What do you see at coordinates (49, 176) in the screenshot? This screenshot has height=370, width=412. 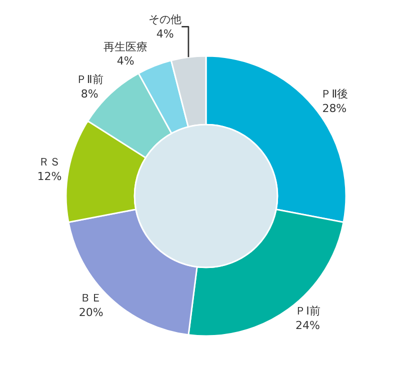 I see `data-label: 12%` at bounding box center [49, 176].